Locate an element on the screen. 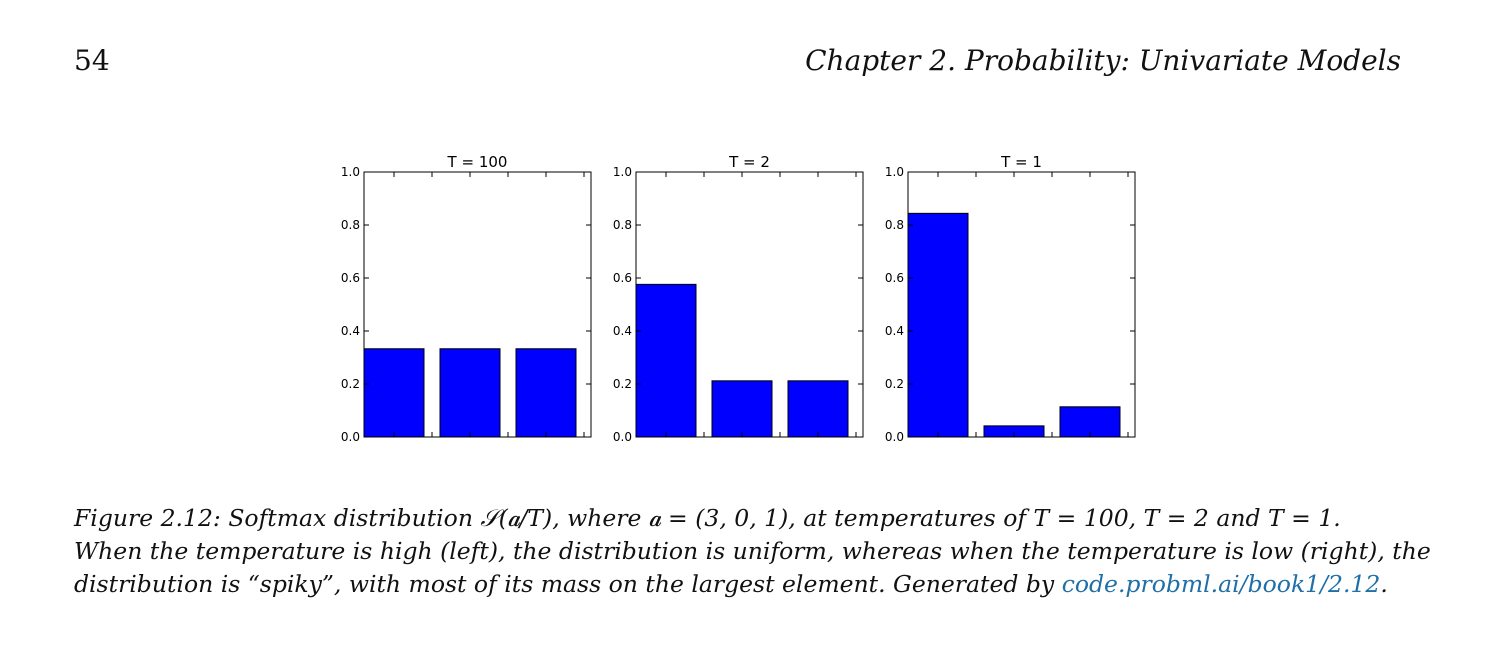 This screenshot has width=1499, height=647. chart-panel-2: 0.0 0.2 0.4 0.6 0.8 1.0 T = 2 is located at coordinates (738, 298).